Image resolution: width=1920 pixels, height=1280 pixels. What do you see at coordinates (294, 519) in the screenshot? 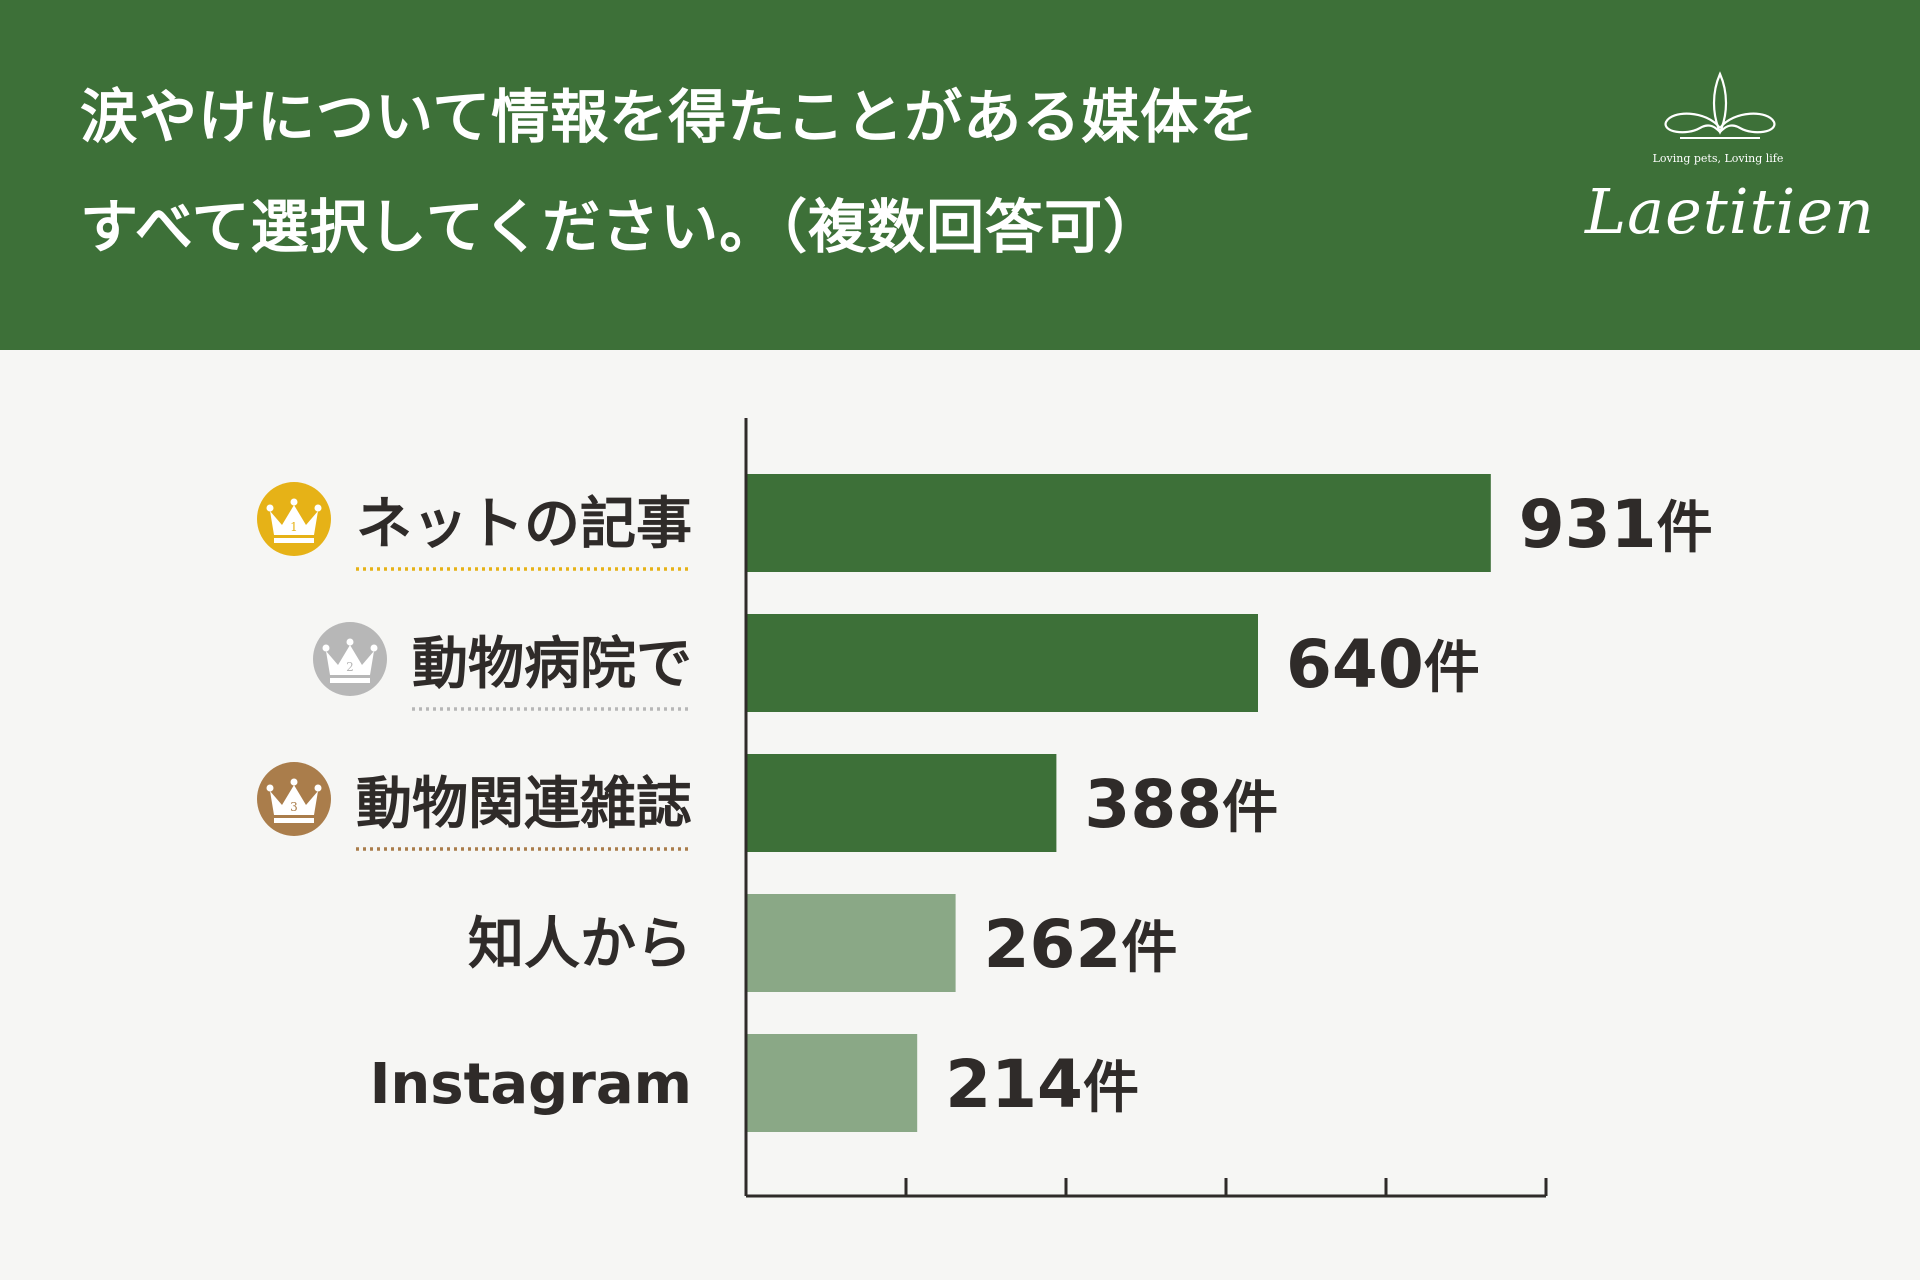
I see `gold-crown-icon: 1` at bounding box center [294, 519].